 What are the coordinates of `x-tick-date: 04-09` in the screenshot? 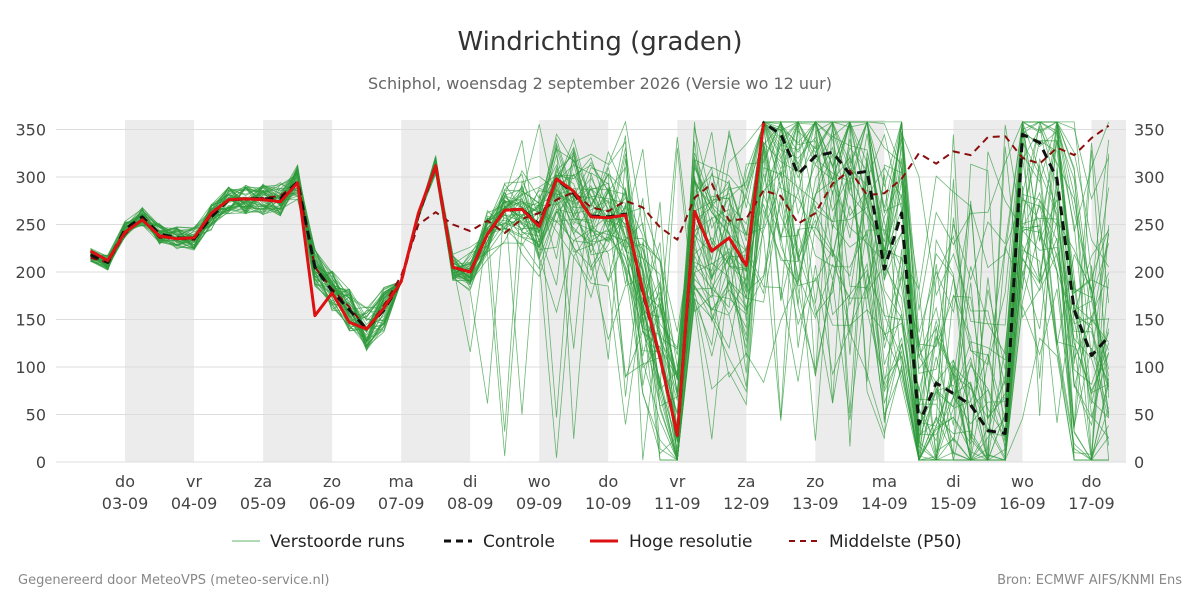 It's located at (194, 503).